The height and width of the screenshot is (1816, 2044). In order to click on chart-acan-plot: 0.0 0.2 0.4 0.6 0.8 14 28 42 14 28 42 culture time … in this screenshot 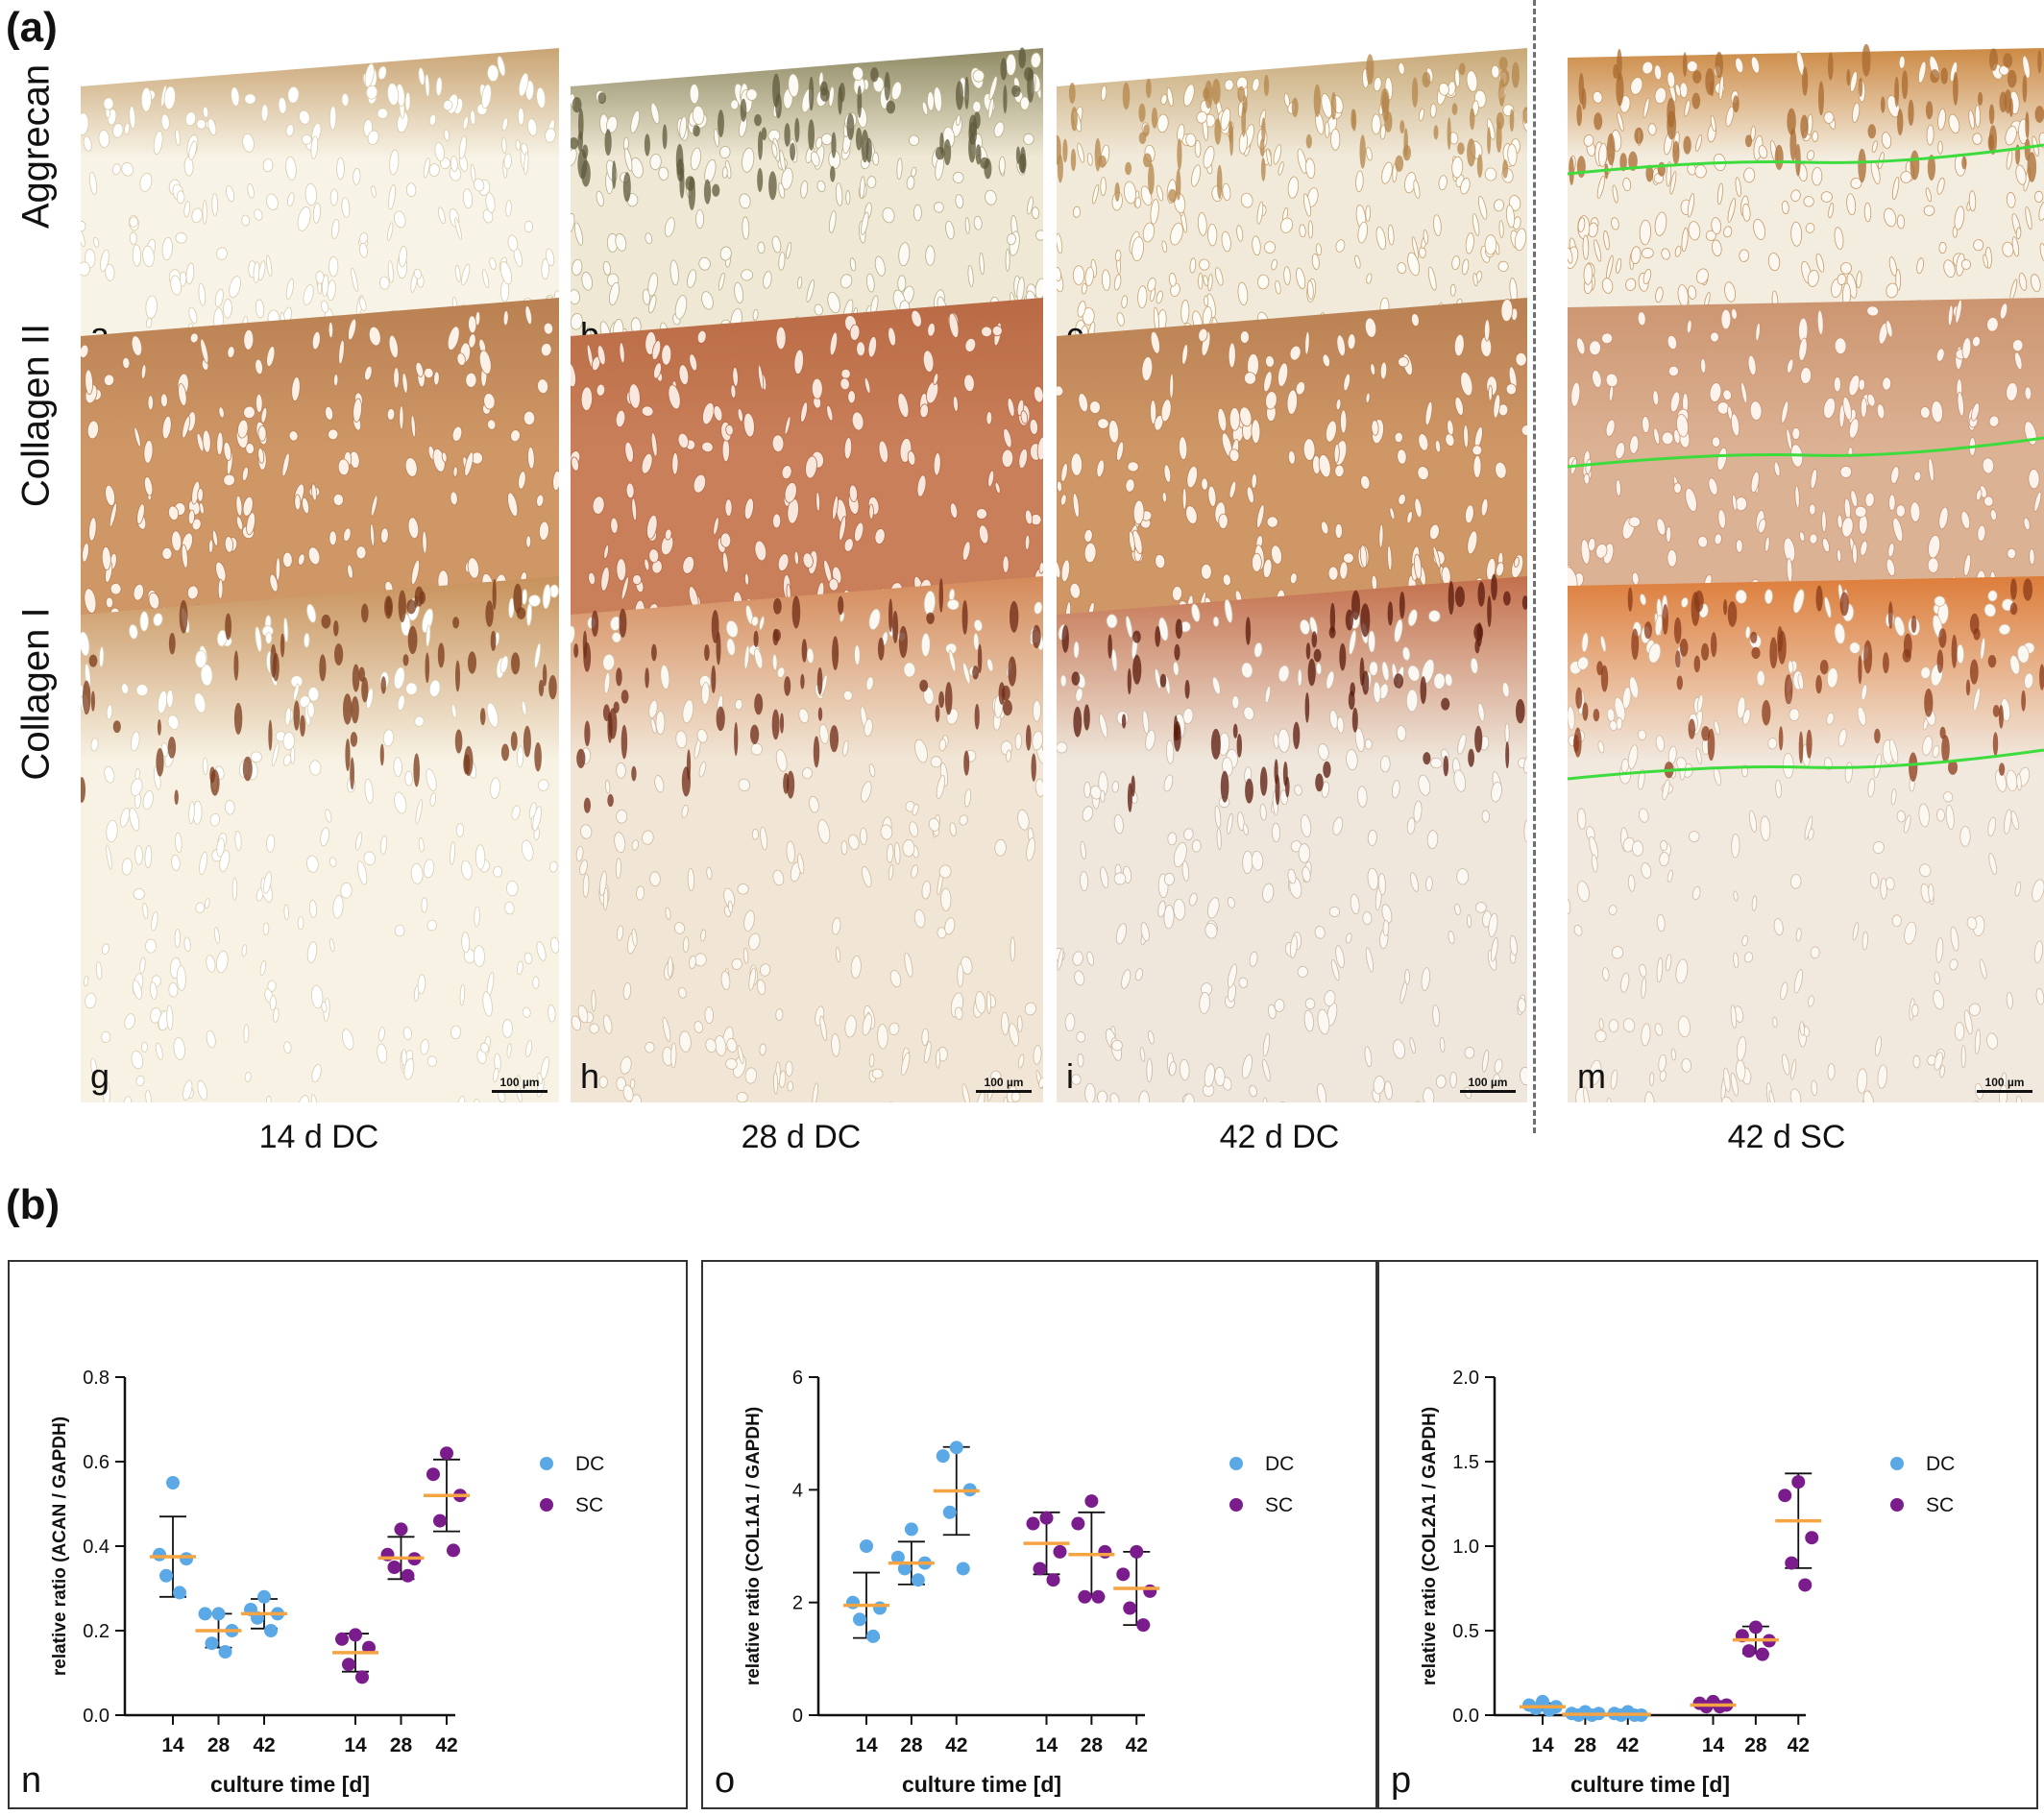, I will do `click(327, 1582)`.